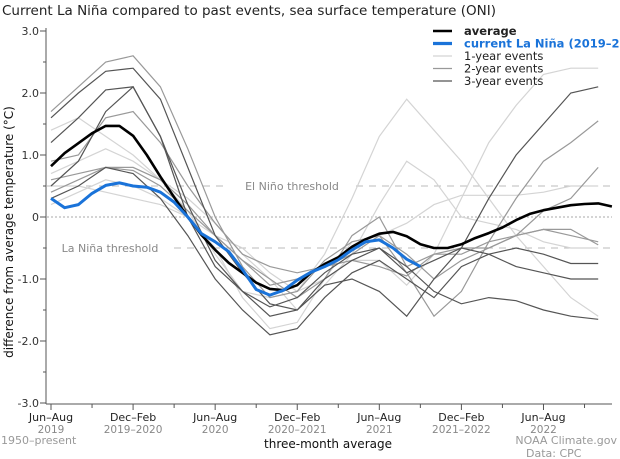  Describe the element at coordinates (28, 279) in the screenshot. I see `y-tick-label: -1.0` at that location.